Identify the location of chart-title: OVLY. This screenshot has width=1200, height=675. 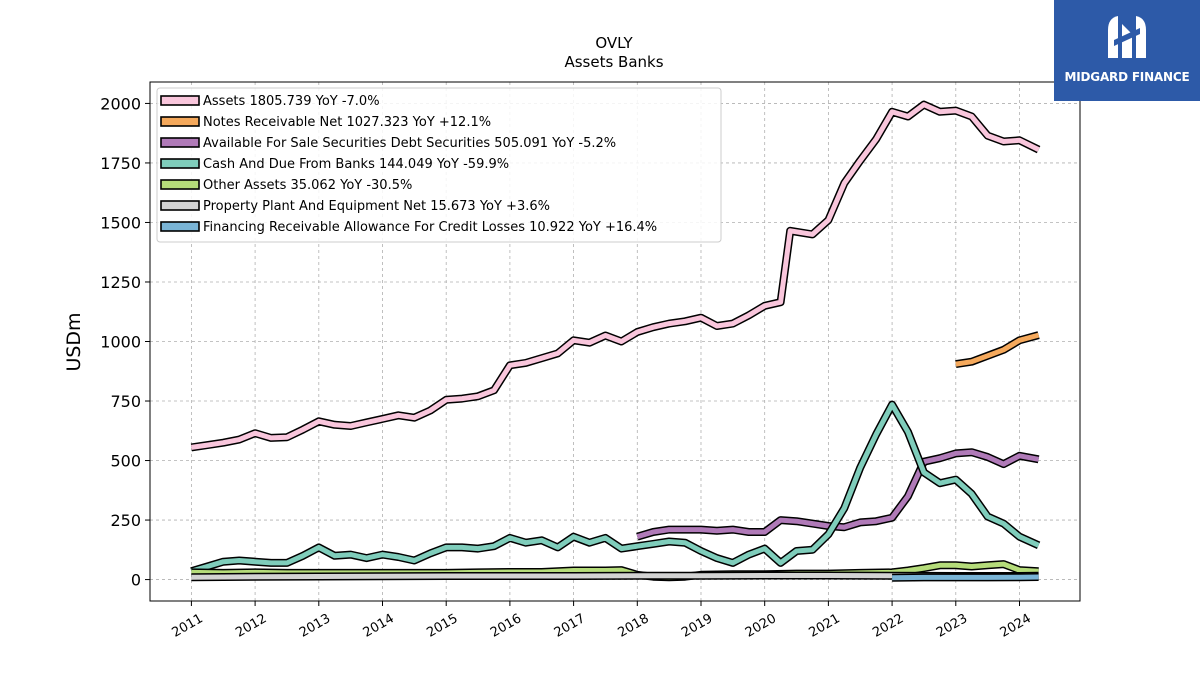
(614, 43).